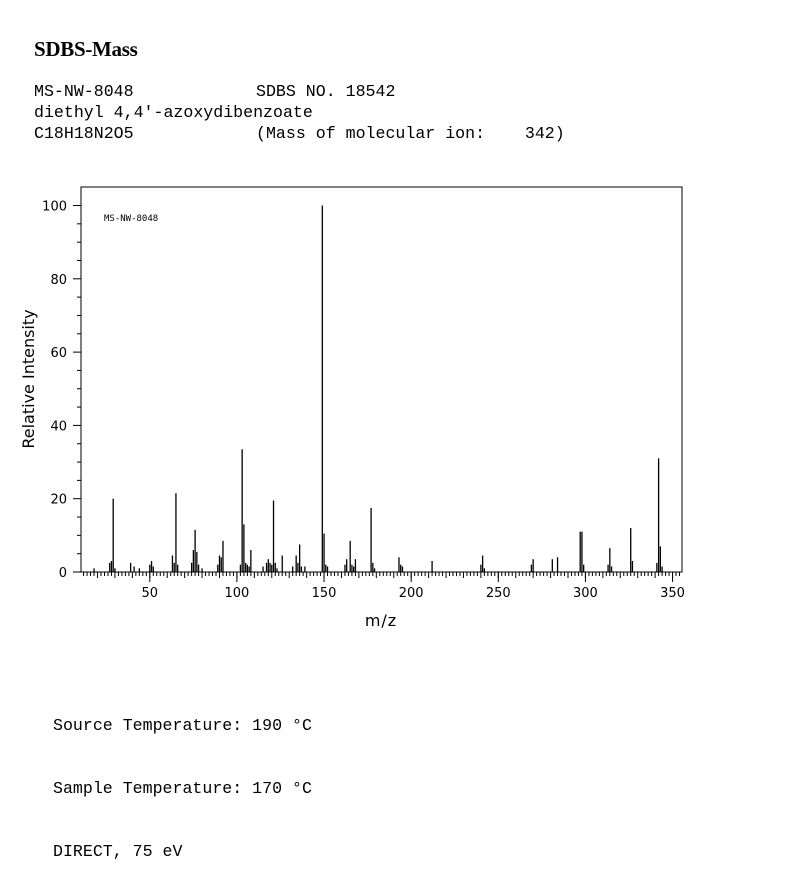  I want to click on molecular-formula: C18H18N2O5, so click(84, 133).